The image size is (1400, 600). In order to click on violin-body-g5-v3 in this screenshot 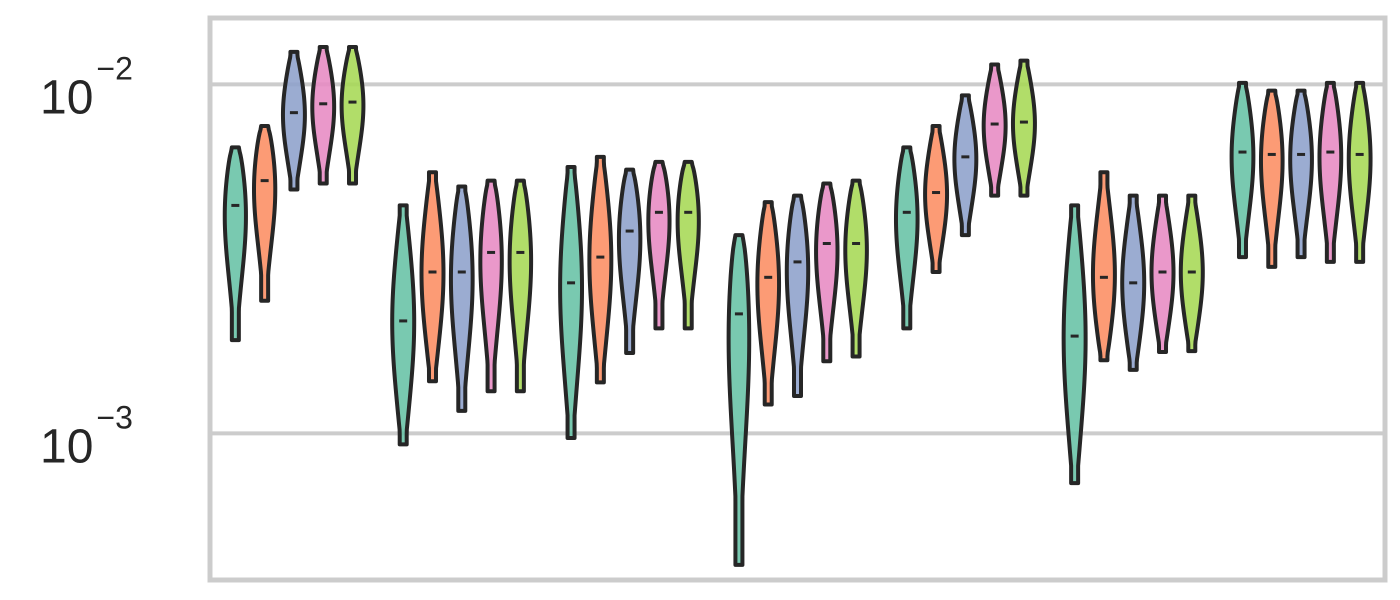, I will do `click(1162, 274)`.